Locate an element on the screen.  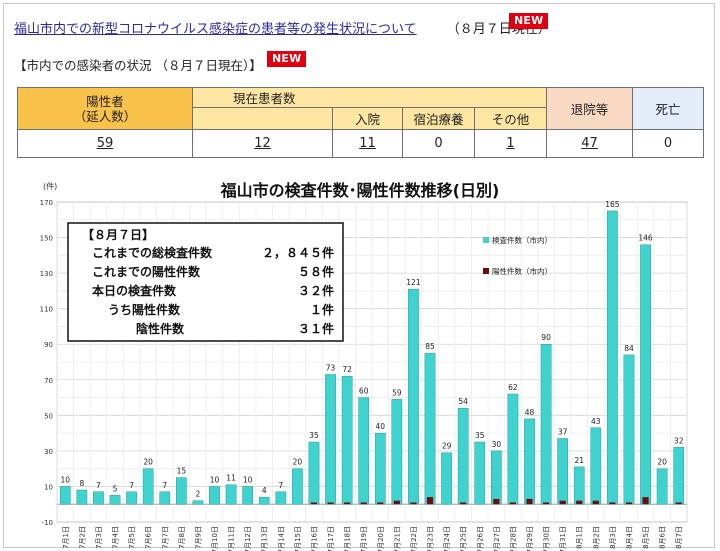
summary-value-today-positives: １件 is located at coordinates (322, 309).